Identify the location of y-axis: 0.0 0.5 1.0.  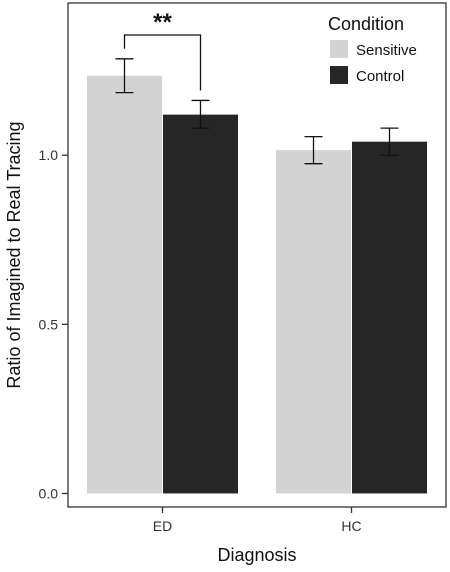
(53, 324).